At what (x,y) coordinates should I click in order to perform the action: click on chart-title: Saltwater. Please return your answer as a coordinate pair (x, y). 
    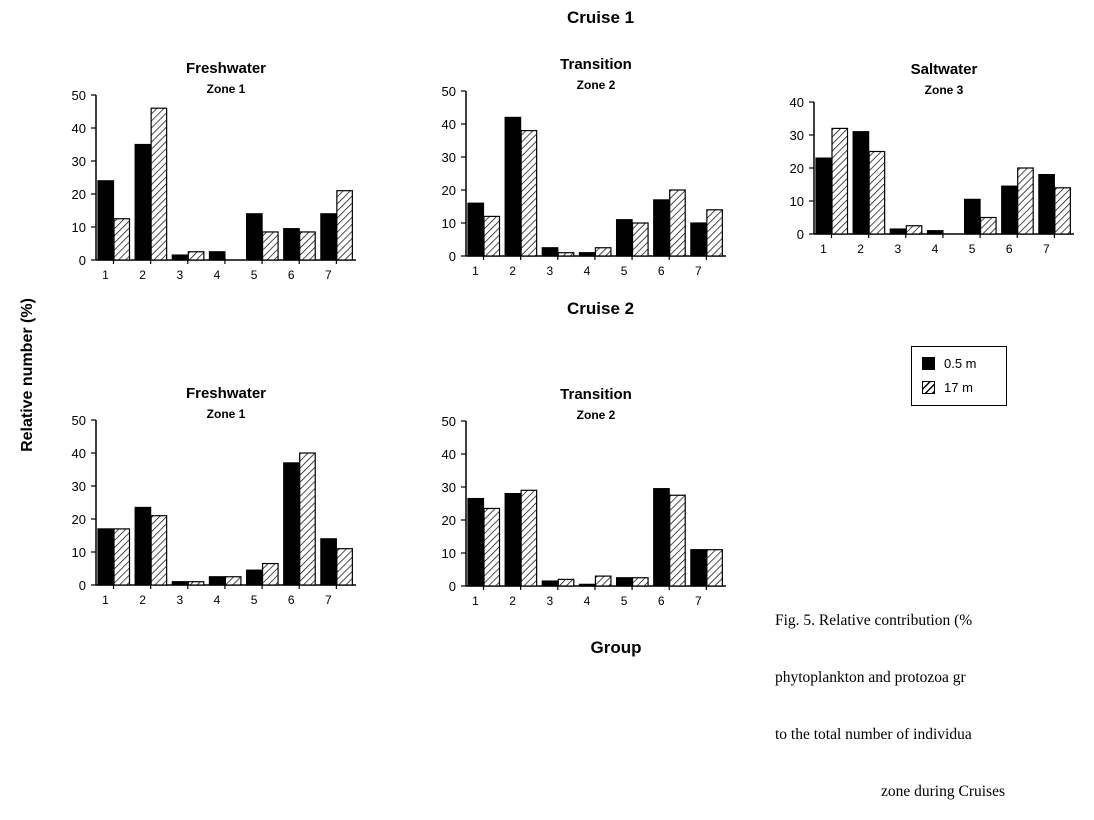
    Looking at the image, I should click on (944, 69).